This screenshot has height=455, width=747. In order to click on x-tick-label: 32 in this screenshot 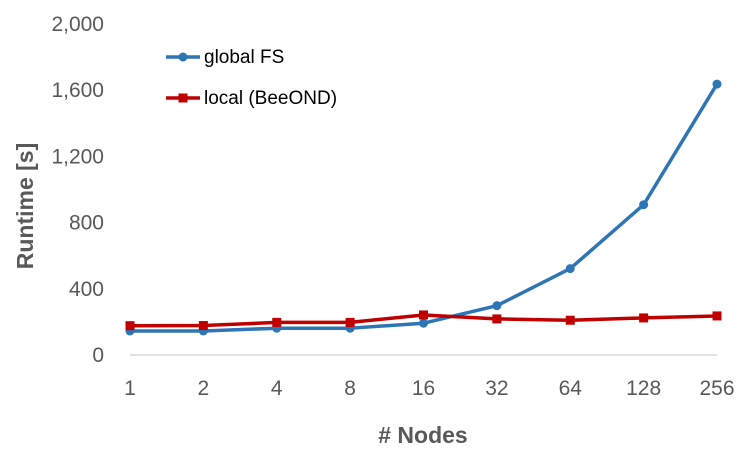, I will do `click(496, 388)`.